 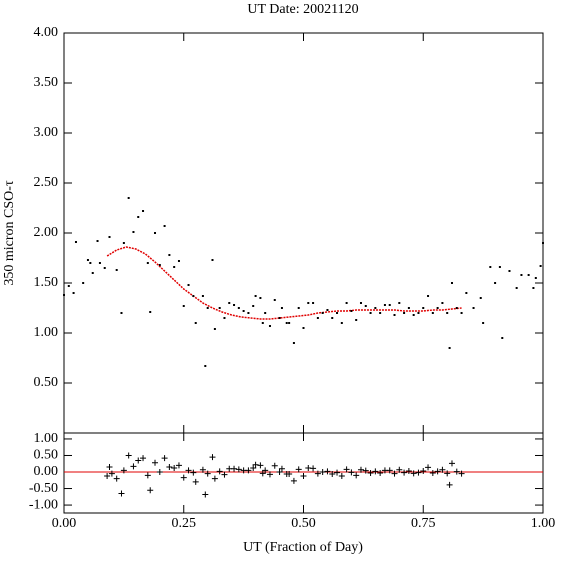 What do you see at coordinates (284, 283) in the screenshot?
I see `fit-line` at bounding box center [284, 283].